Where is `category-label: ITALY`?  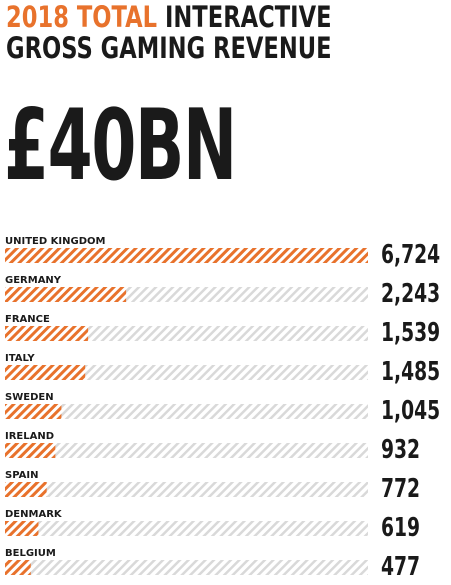
category-label: ITALY is located at coordinates (20, 358).